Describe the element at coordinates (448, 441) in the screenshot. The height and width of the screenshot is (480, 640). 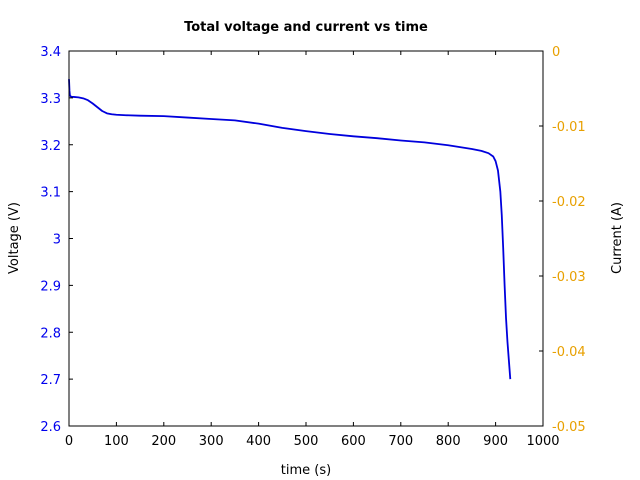
I see `x-tick-label-8: 800` at that location.